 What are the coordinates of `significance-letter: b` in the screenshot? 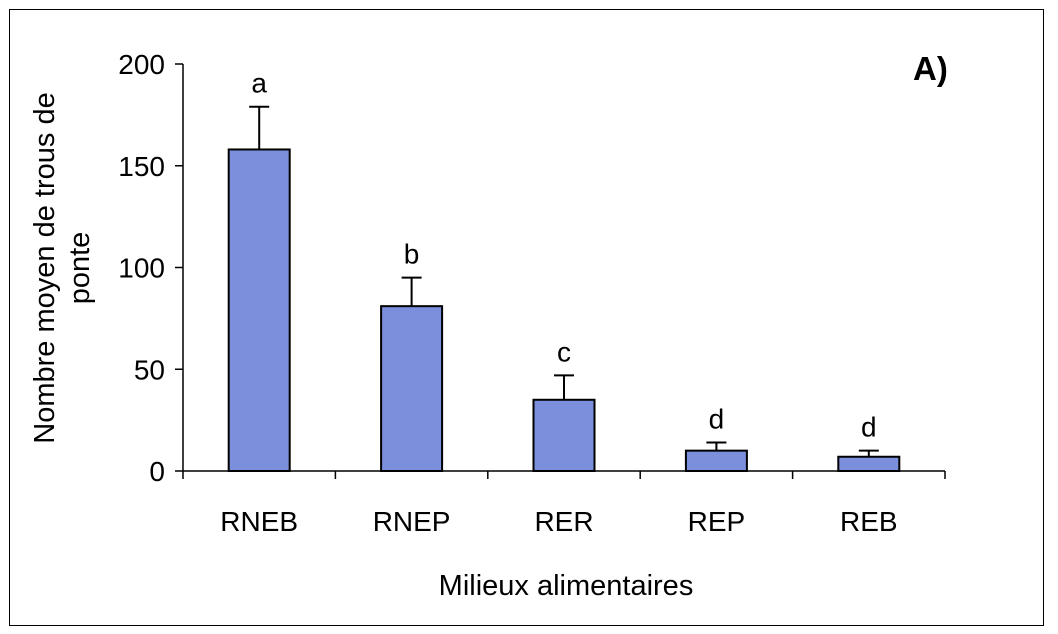 It's located at (412, 254).